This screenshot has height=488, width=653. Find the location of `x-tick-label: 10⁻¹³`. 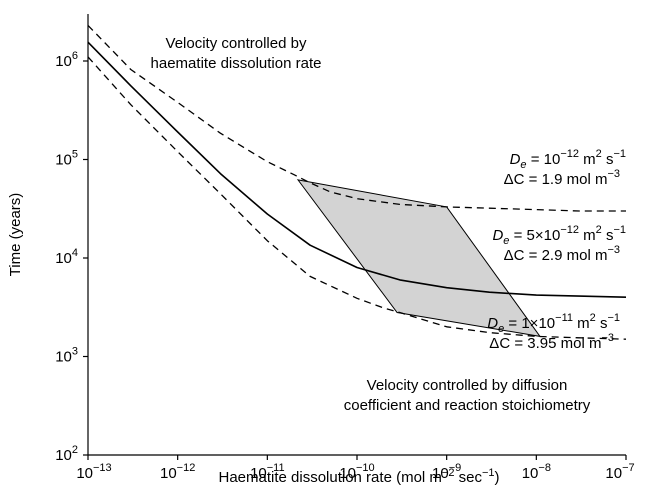

x-tick-label: 10⁻¹³ is located at coordinates (93, 472).